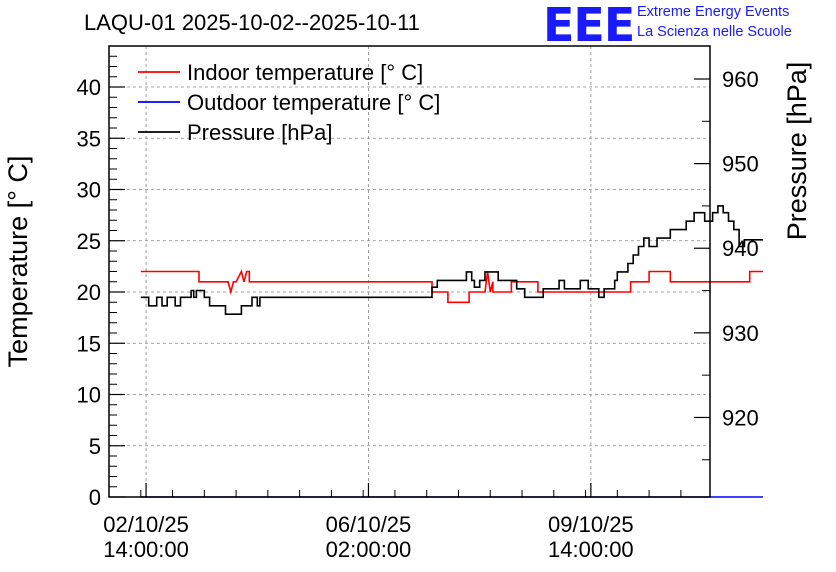  I want to click on x-tick-label-time: 02:00:00, so click(369, 549).